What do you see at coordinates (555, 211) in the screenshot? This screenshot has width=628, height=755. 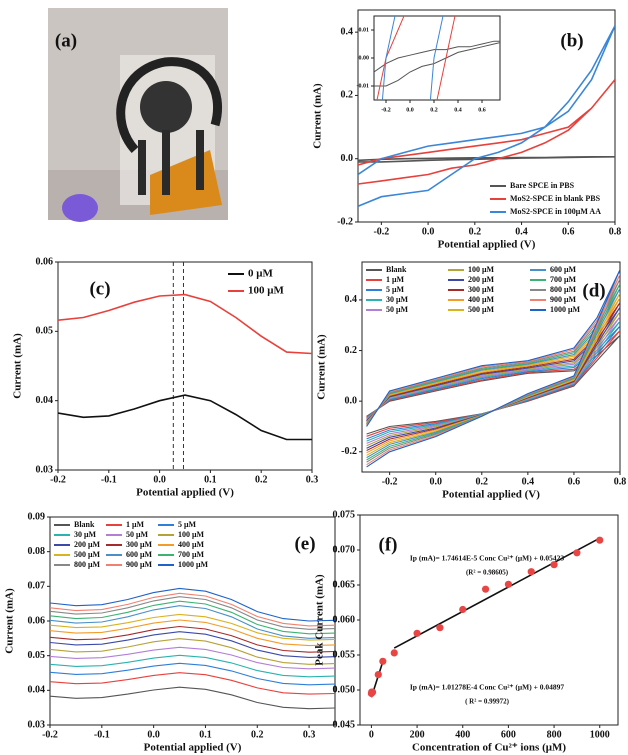 I see `legend-label: MoS2-SPCE in 100μM AA` at bounding box center [555, 211].